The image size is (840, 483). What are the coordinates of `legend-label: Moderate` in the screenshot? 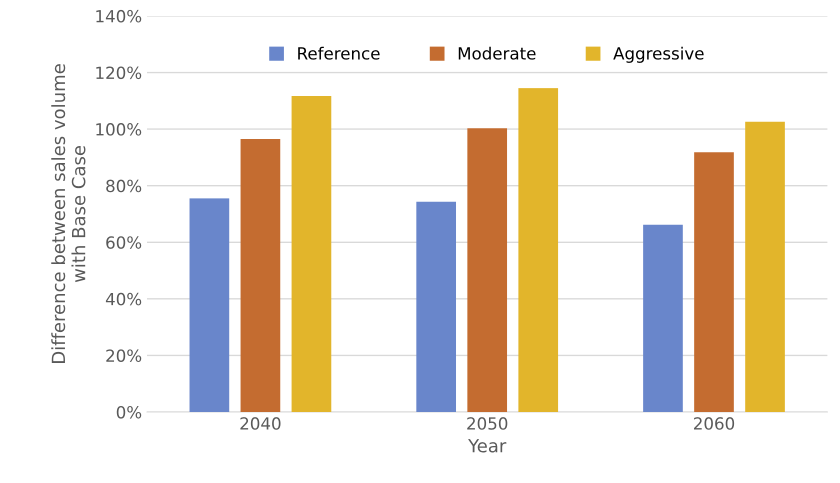 It's located at (497, 53).